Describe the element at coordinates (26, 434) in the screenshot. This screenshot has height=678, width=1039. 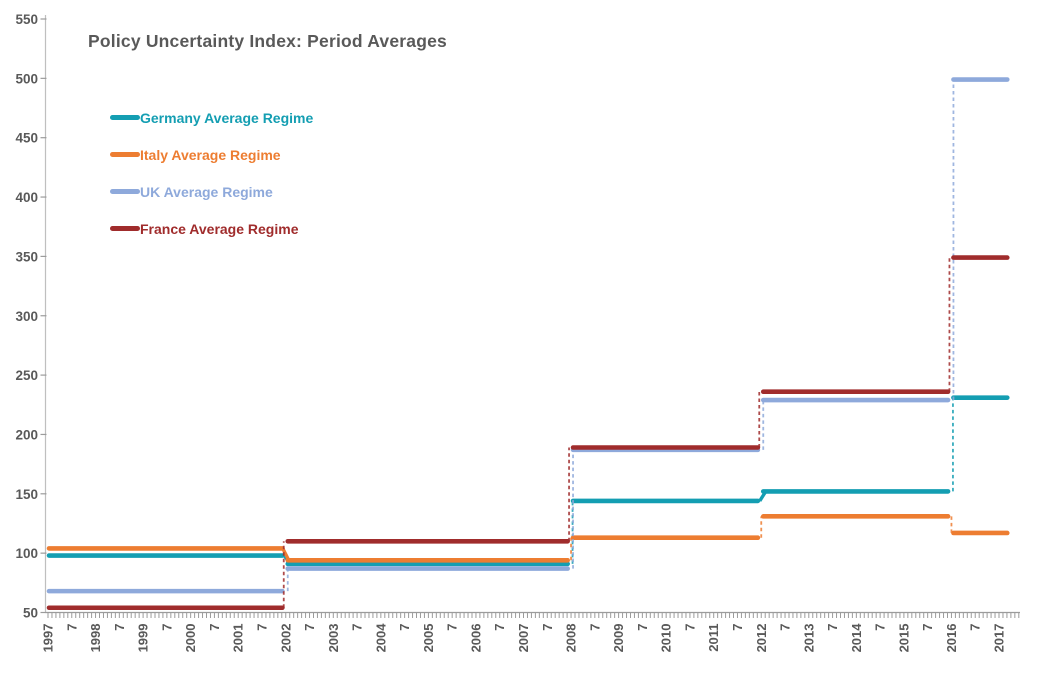
I see `y-tick-label: 200` at that location.